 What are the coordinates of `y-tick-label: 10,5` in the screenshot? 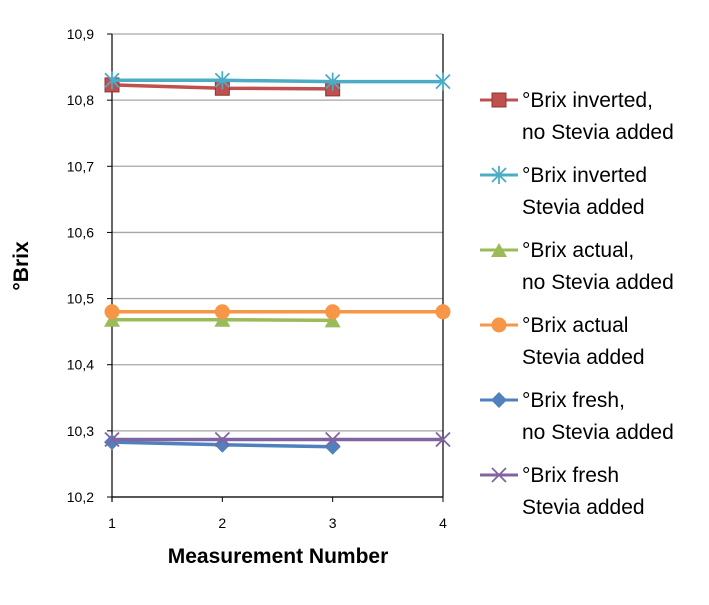 It's located at (80, 299).